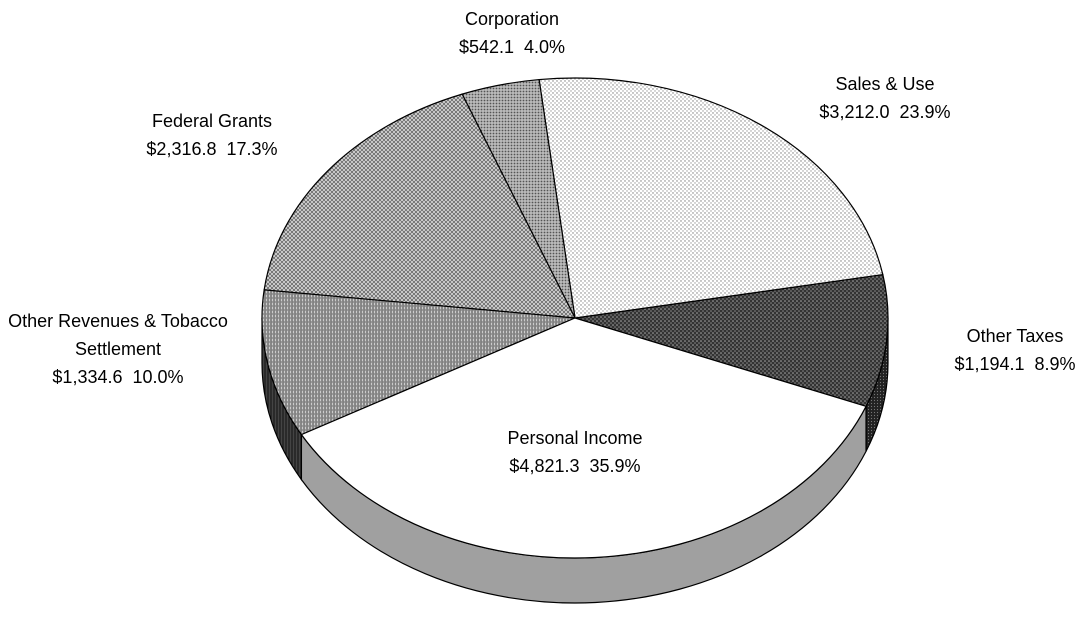 This screenshot has width=1078, height=619. What do you see at coordinates (87, 377) in the screenshot?
I see `value-label: $1,334.6` at bounding box center [87, 377].